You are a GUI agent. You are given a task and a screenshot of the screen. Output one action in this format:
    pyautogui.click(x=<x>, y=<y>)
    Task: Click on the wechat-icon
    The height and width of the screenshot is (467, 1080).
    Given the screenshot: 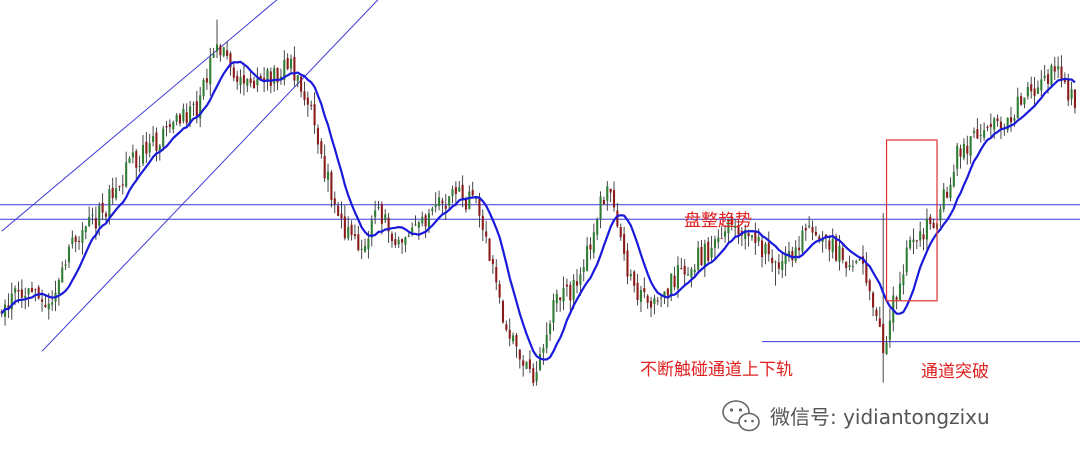 What is the action you would take?
    pyautogui.click(x=741, y=416)
    